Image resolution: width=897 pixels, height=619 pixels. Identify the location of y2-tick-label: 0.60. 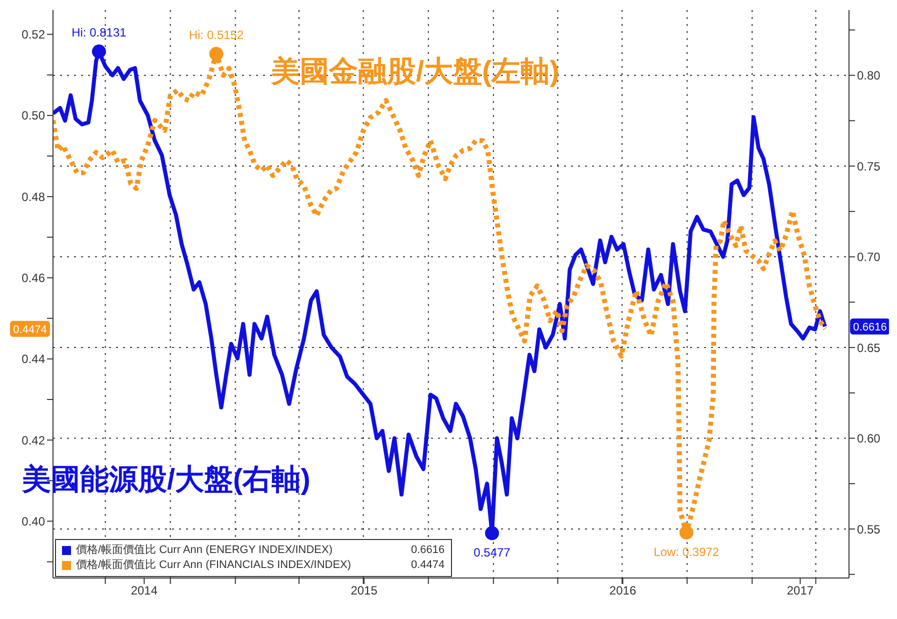
(869, 439).